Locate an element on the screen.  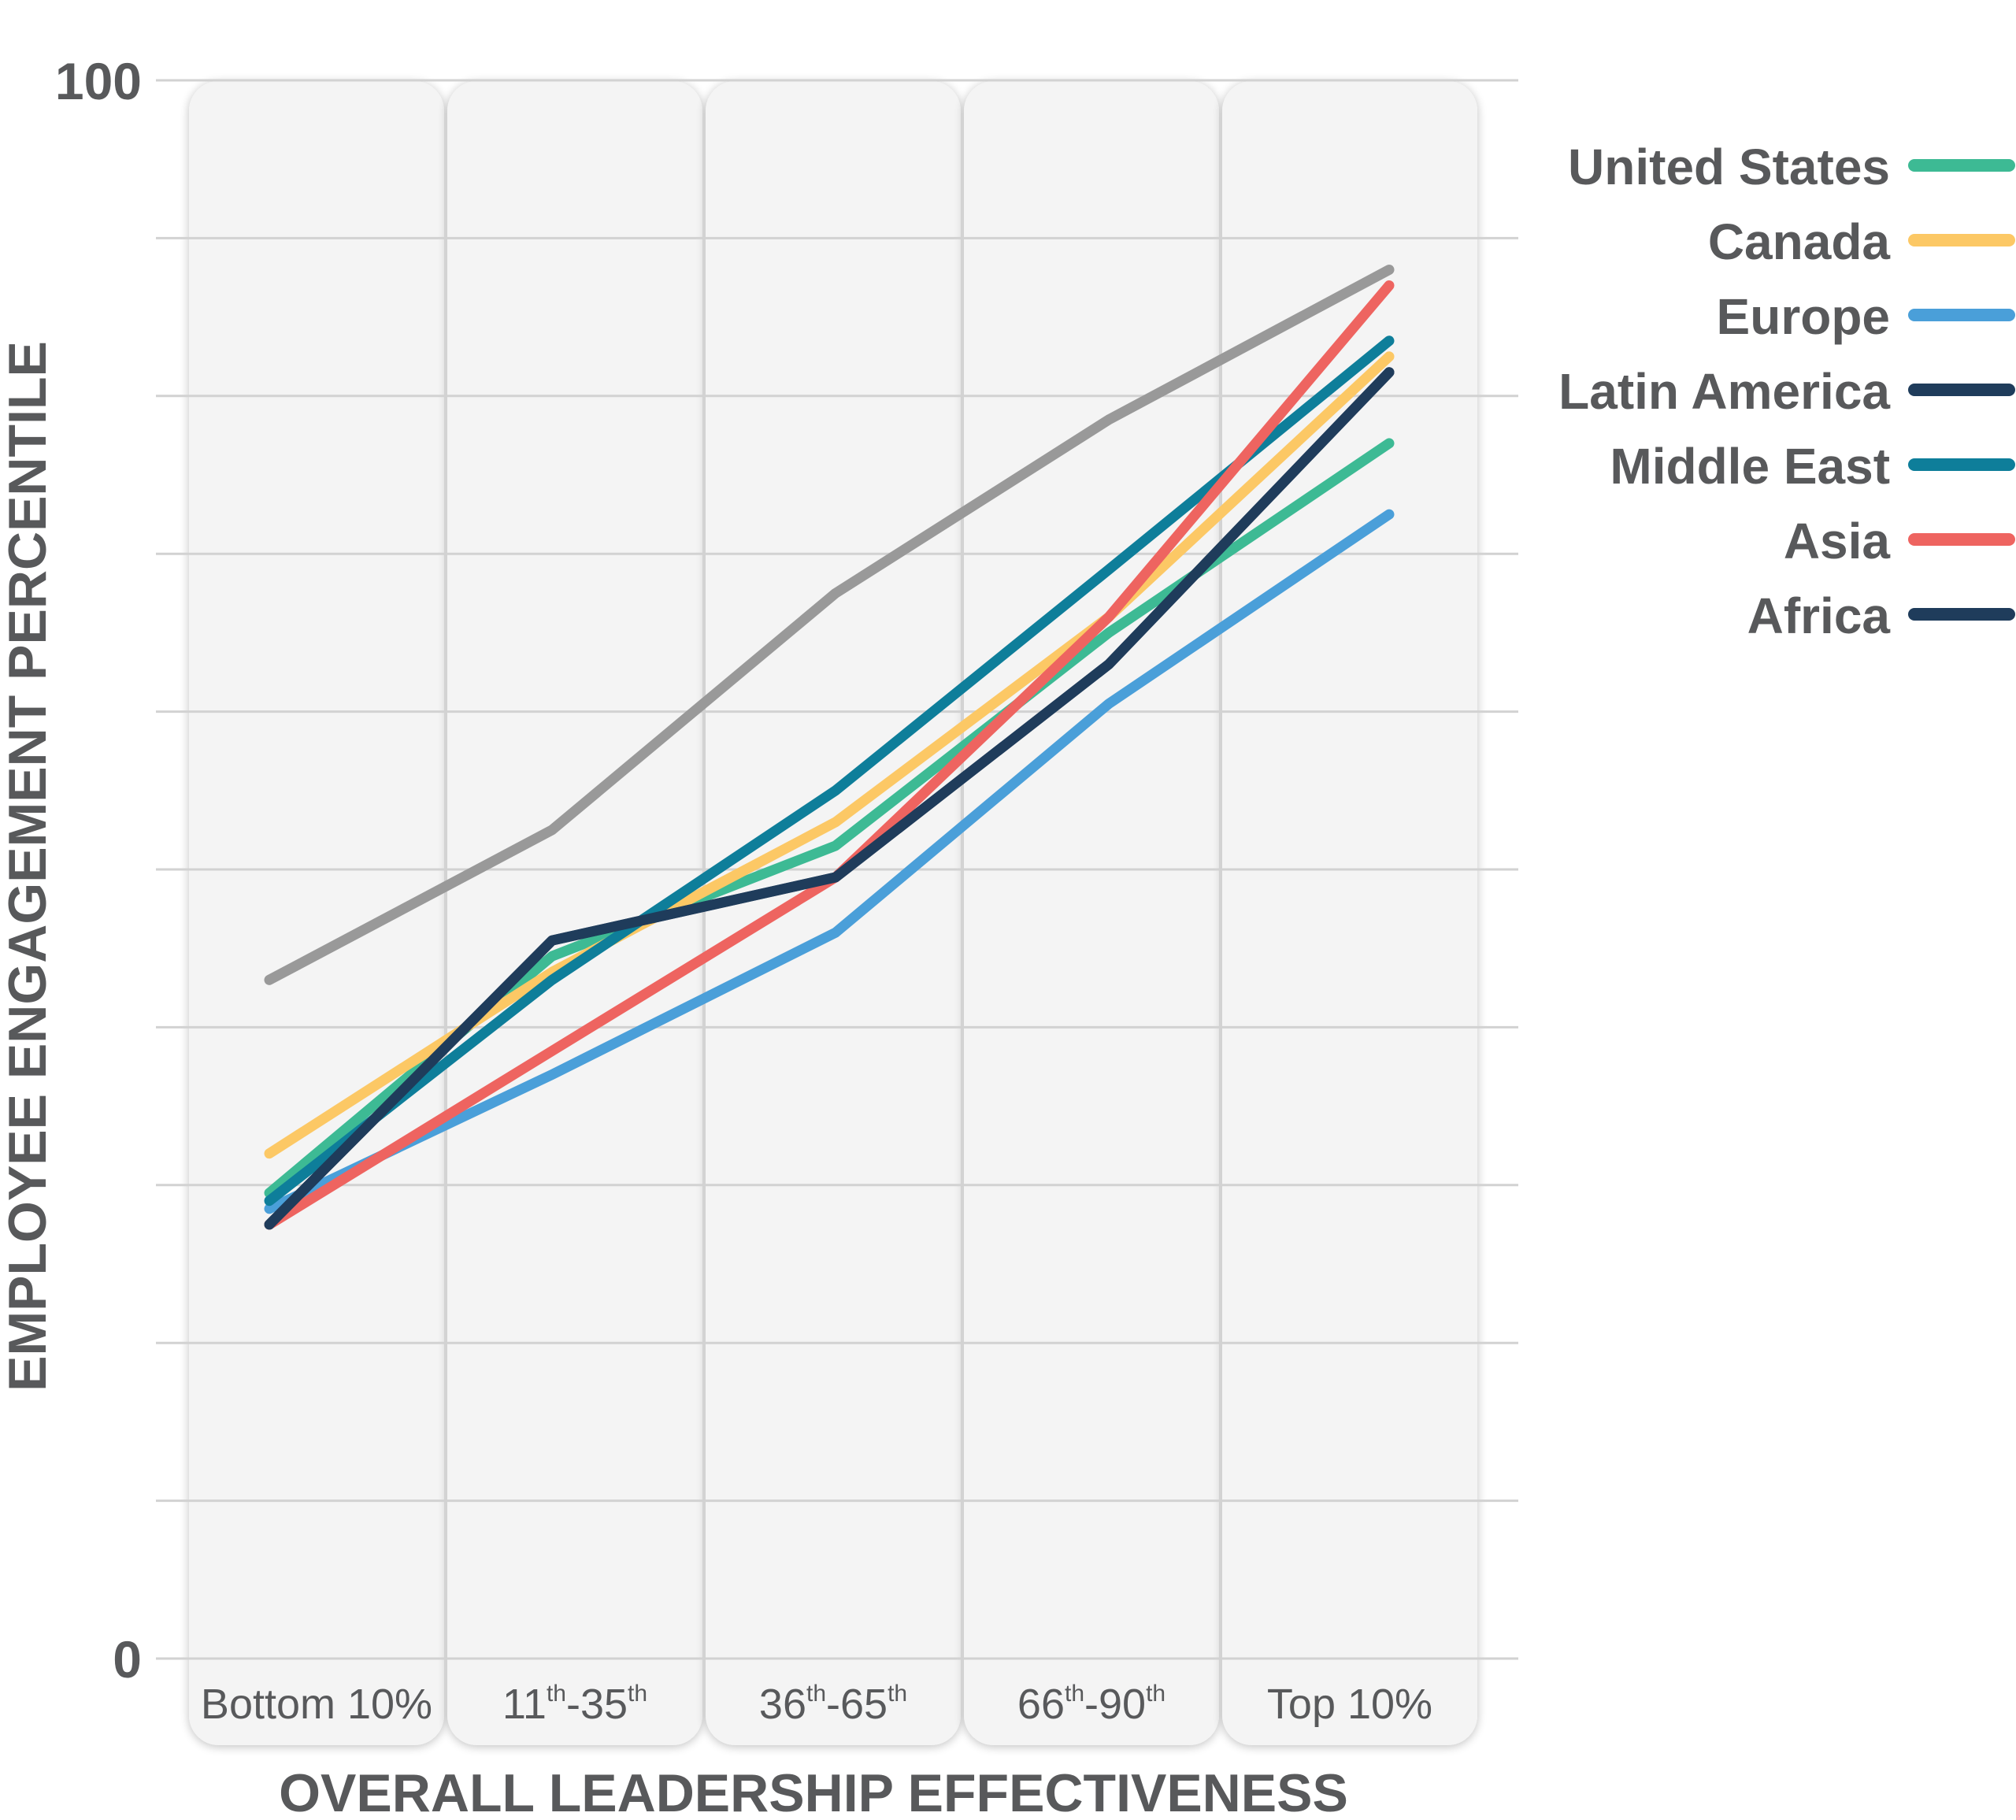
x-tick-label: 36th-65th is located at coordinates (833, 1704).